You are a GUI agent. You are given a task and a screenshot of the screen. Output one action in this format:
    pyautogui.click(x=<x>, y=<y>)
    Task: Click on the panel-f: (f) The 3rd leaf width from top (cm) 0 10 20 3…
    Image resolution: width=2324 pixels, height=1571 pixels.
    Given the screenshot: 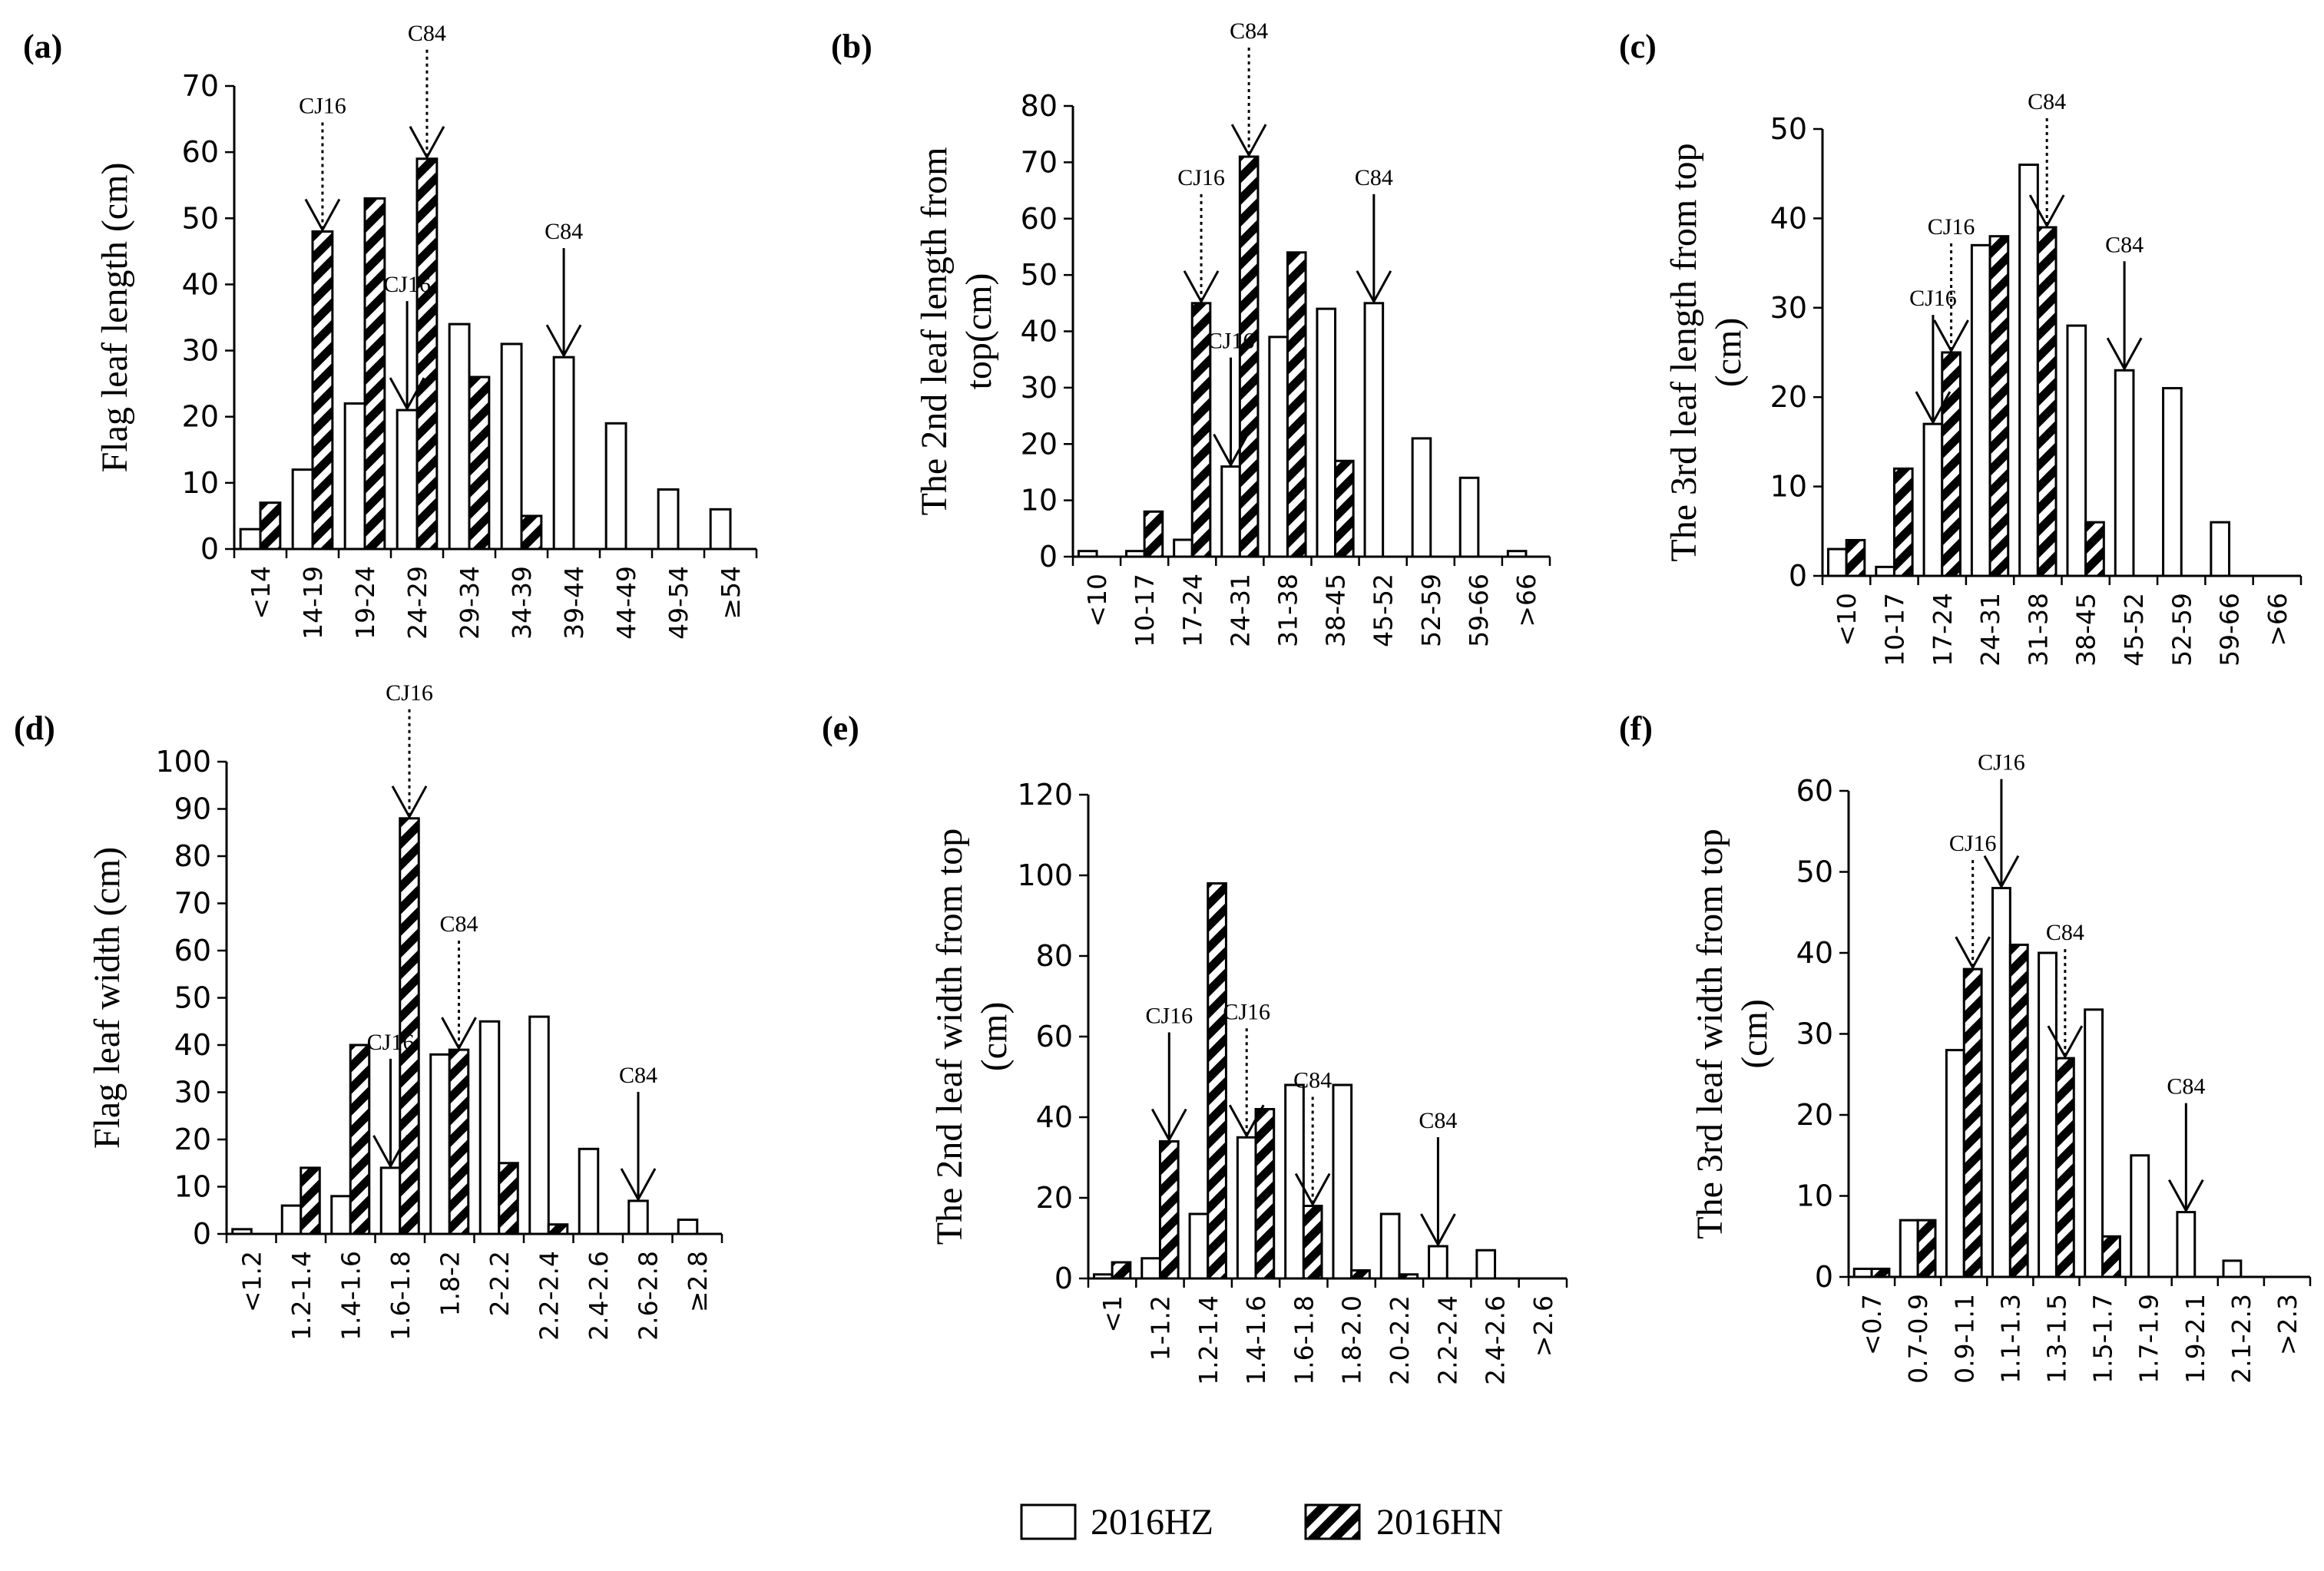 What is the action you would take?
    pyautogui.click(x=1965, y=1047)
    